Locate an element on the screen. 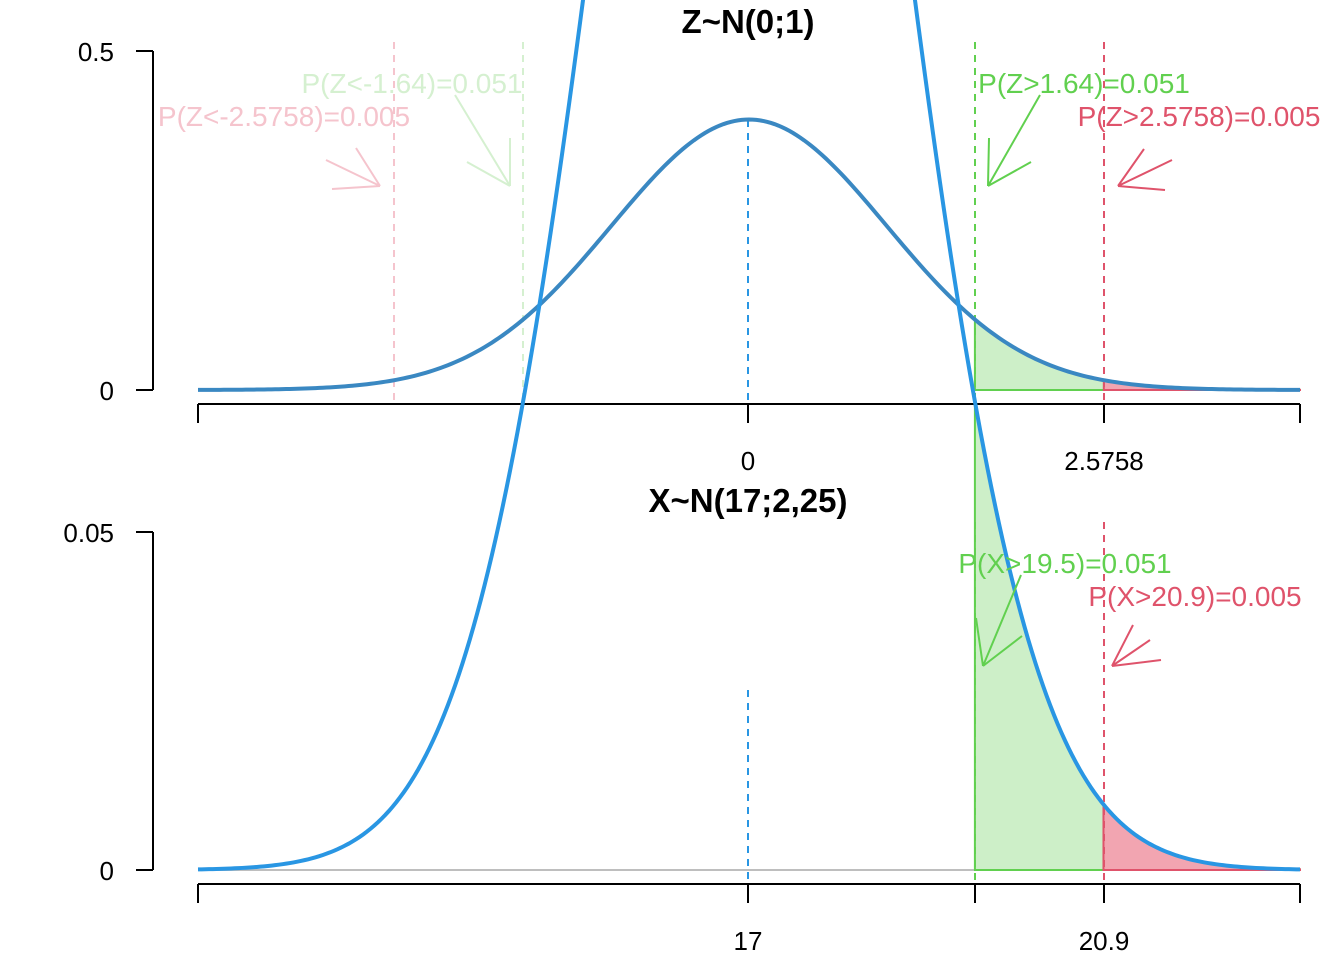 The height and width of the screenshot is (960, 1344). annotation-lower-0051: P(Z<-1.64)=0.051 is located at coordinates (411, 83).